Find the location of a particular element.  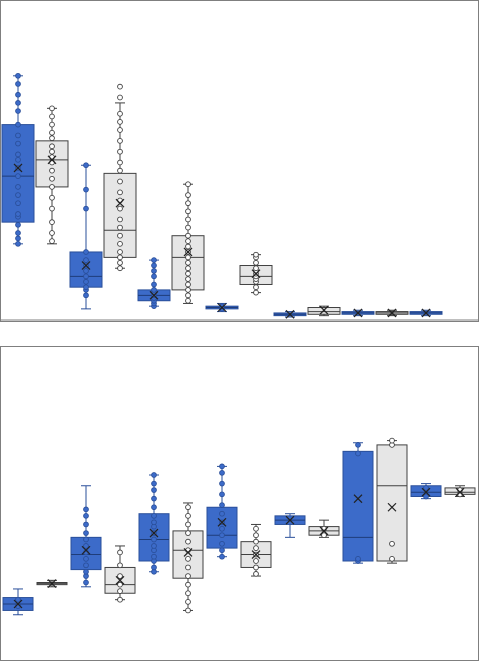

box-top-s1-g1 is located at coordinates (18, 159).